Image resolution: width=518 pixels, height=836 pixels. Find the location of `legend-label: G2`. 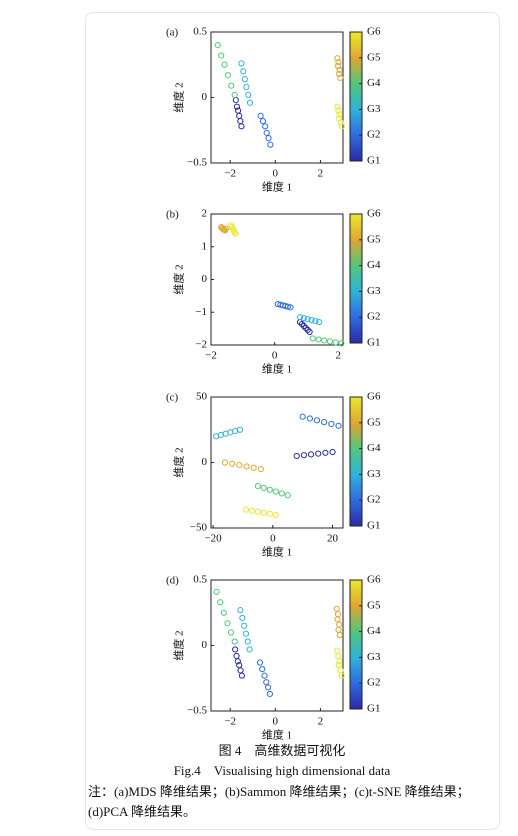

legend-label: G2 is located at coordinates (373, 500).